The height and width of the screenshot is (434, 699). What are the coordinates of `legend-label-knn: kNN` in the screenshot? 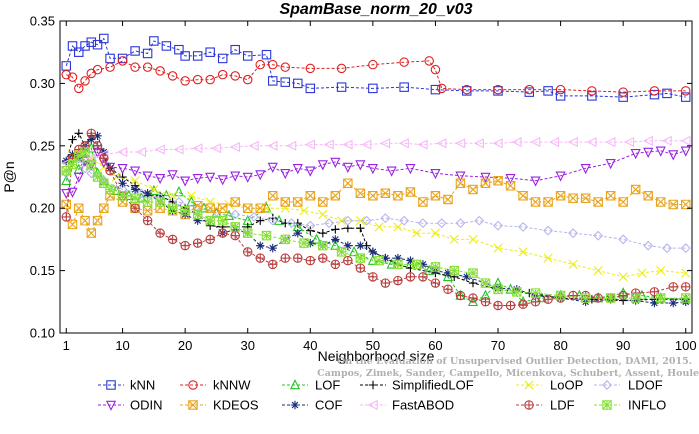 It's located at (142, 385).